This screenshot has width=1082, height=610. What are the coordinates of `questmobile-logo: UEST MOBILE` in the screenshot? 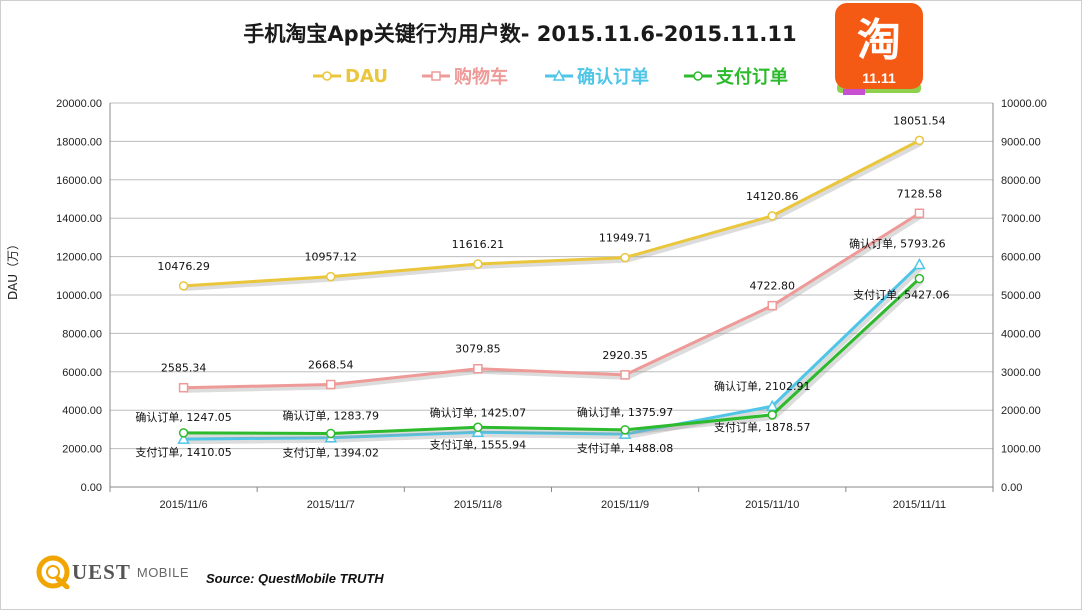 It's located at (112, 572).